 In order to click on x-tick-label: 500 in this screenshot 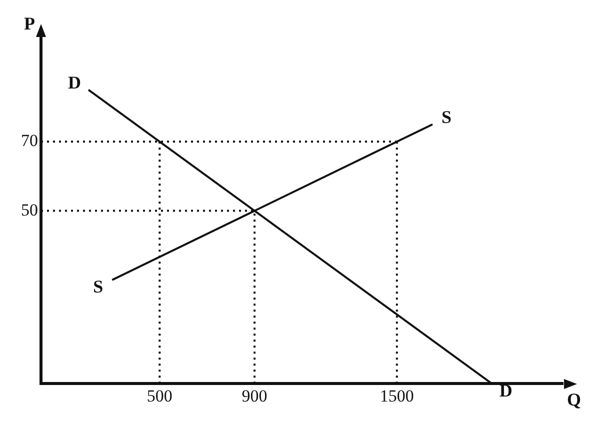, I will do `click(159, 396)`.